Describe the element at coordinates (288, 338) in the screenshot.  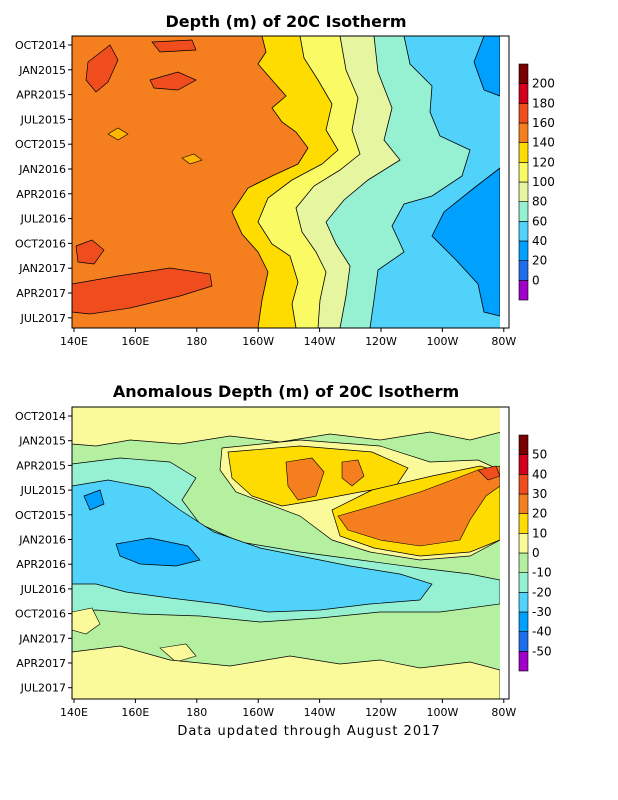
I see `x-tick-labels: 140E 160E 180 160W 140W 120W 100W 80W` at that location.